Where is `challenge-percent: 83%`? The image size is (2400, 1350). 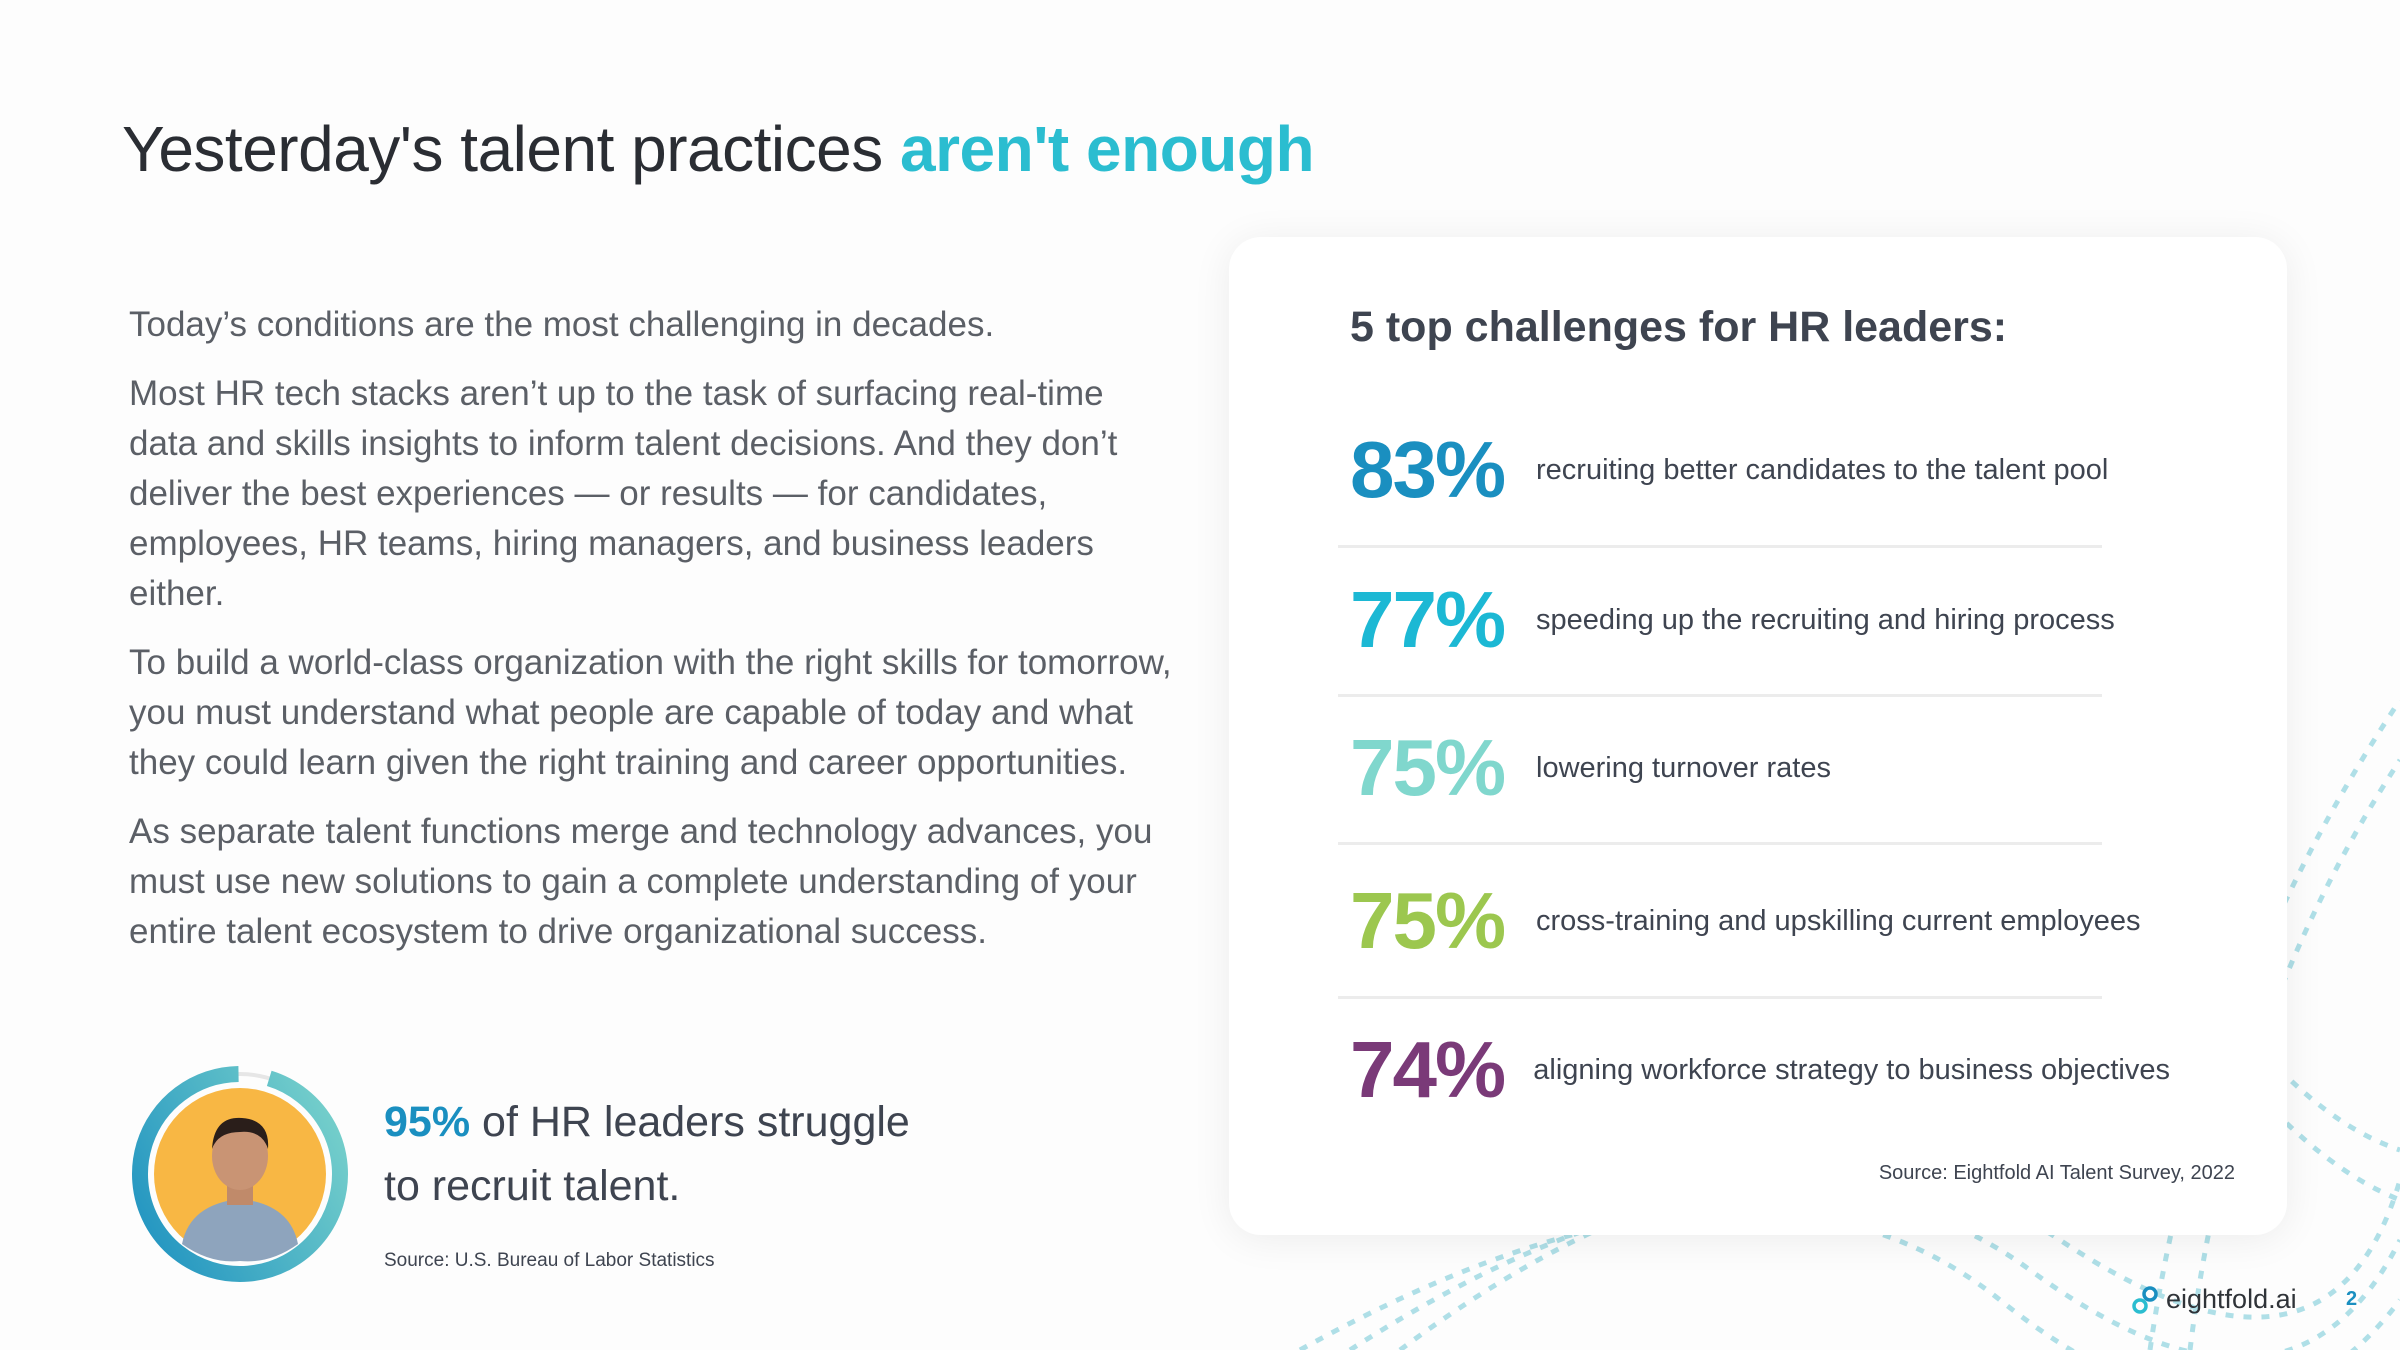
challenge-percent: 83% is located at coordinates (1428, 469).